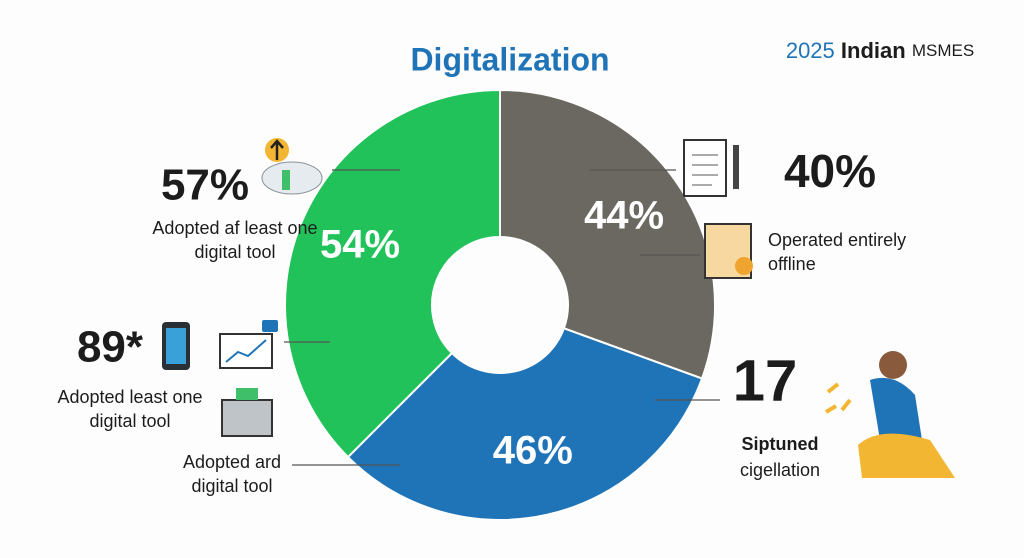 The width and height of the screenshot is (1024, 558). I want to click on leader-line, so click(645, 212).